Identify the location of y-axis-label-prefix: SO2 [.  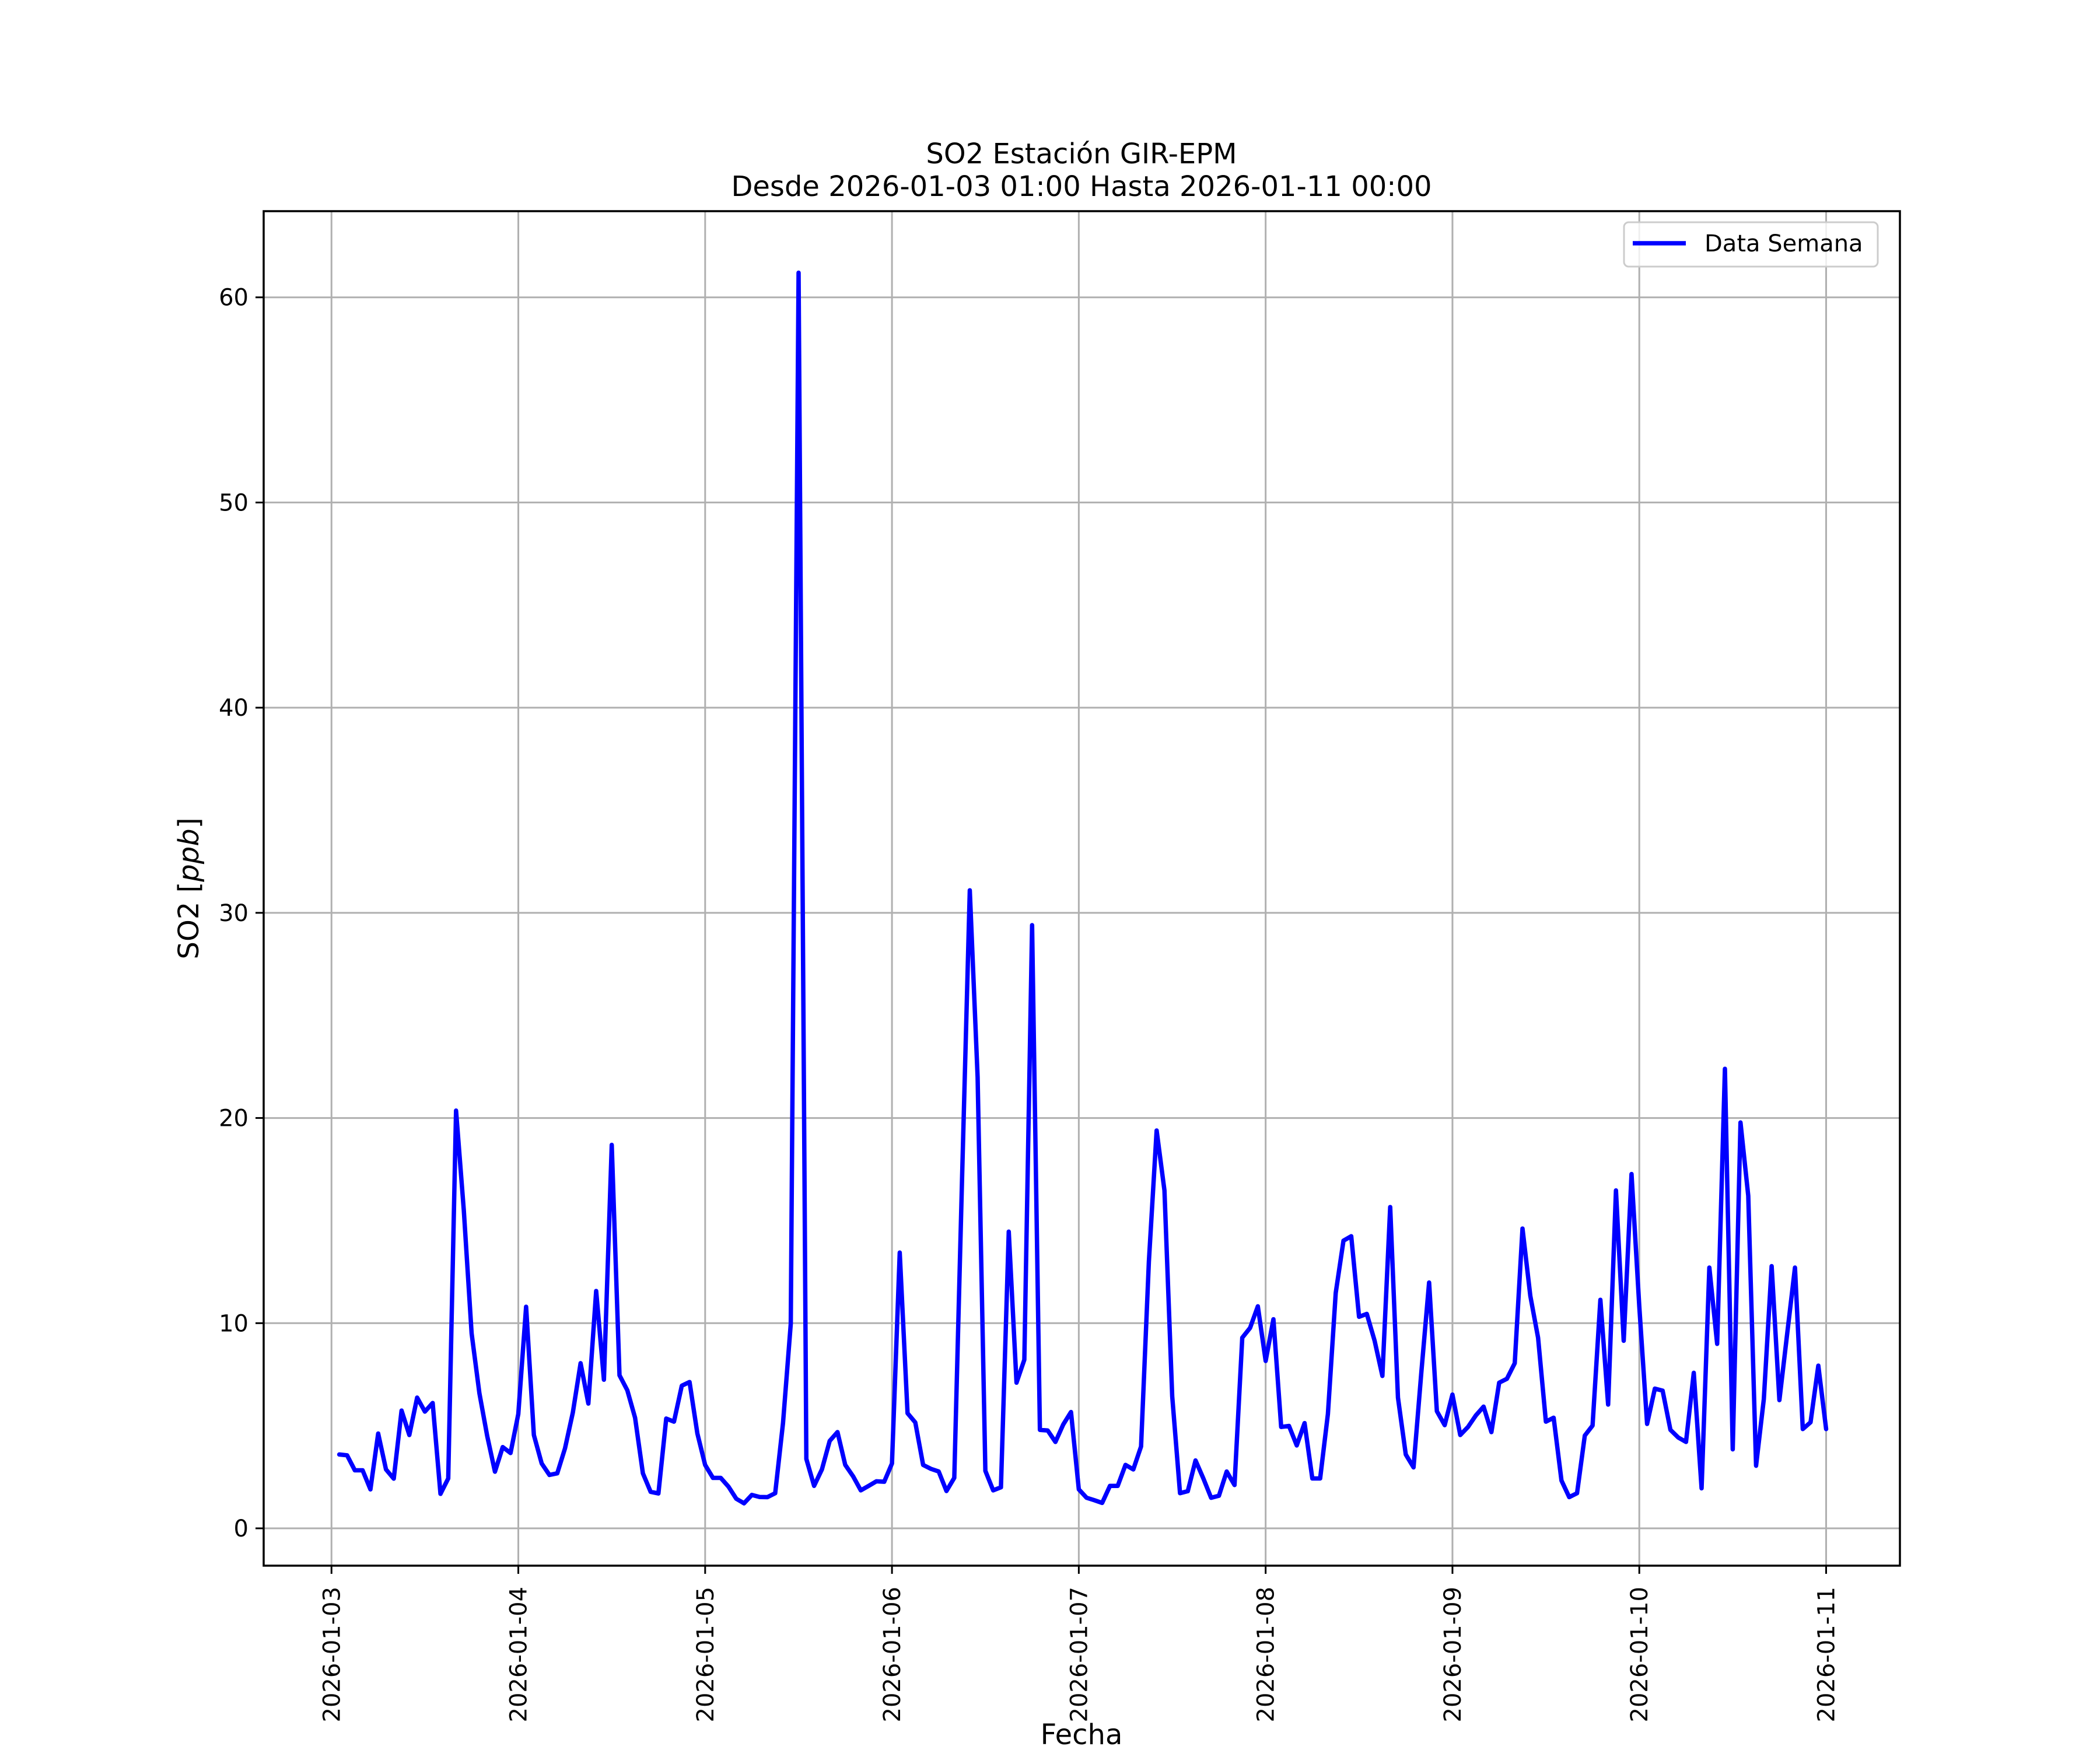
(189, 921).